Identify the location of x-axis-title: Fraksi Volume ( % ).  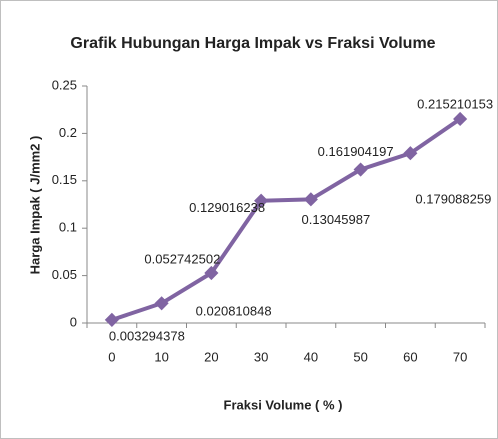
(283, 404).